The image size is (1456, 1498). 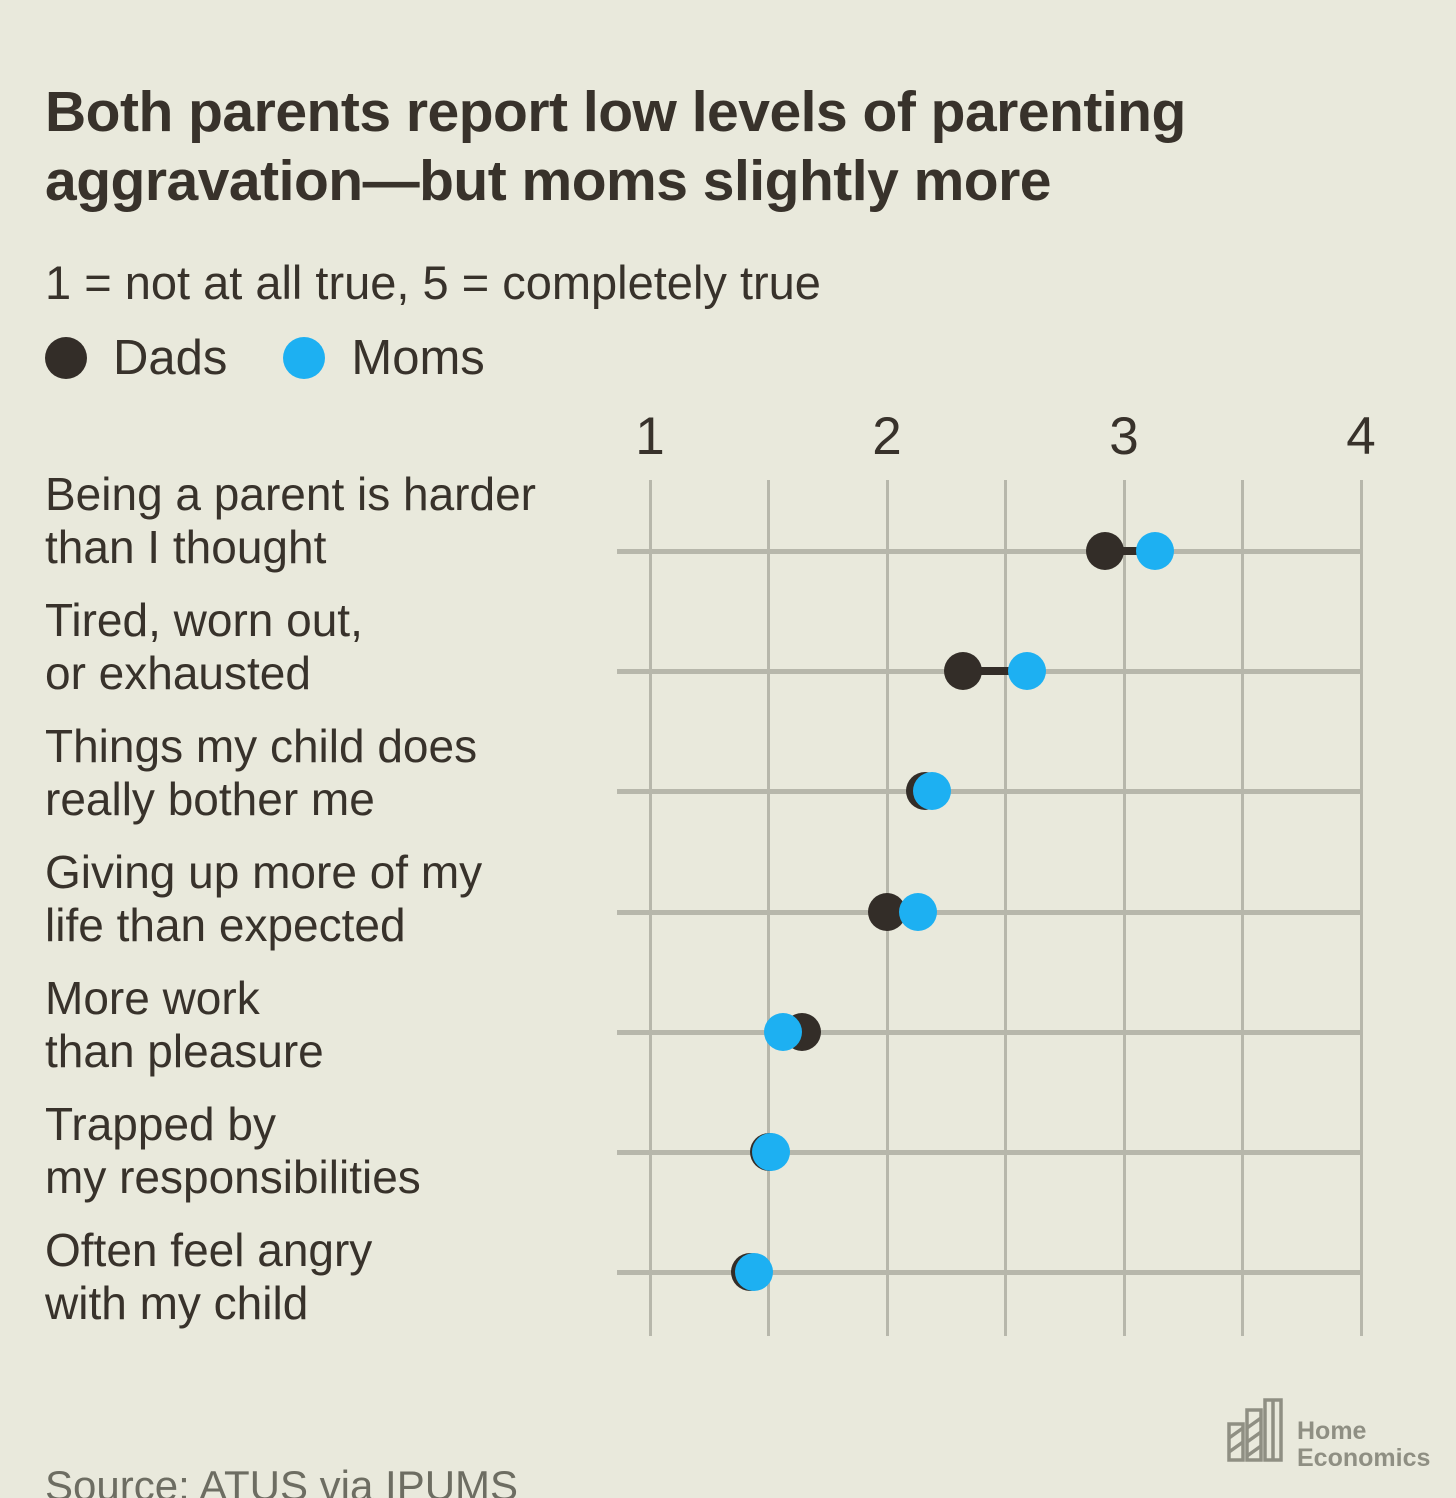 What do you see at coordinates (66, 358) in the screenshot?
I see `dads-dot-icon` at bounding box center [66, 358].